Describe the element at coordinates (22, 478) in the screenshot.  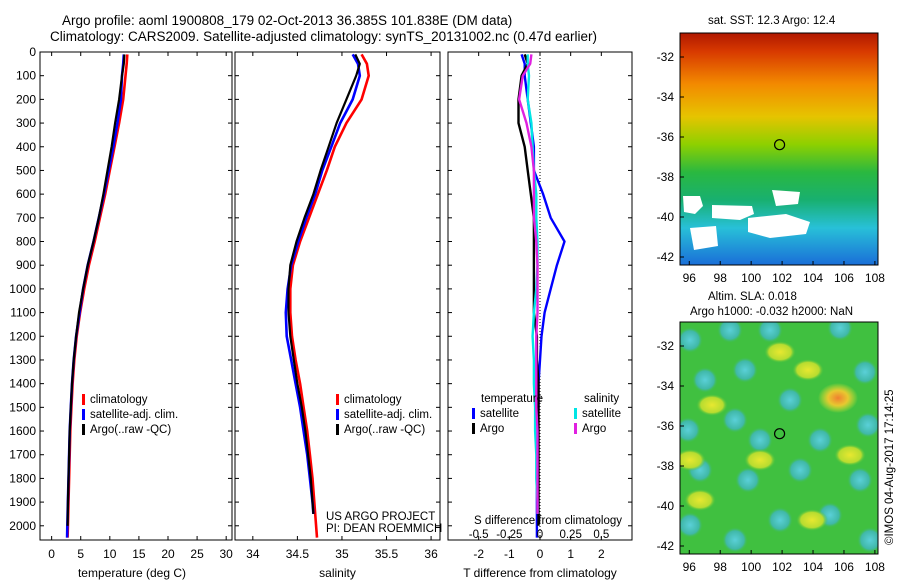
I see `depth-tick-label: 1800` at that location.